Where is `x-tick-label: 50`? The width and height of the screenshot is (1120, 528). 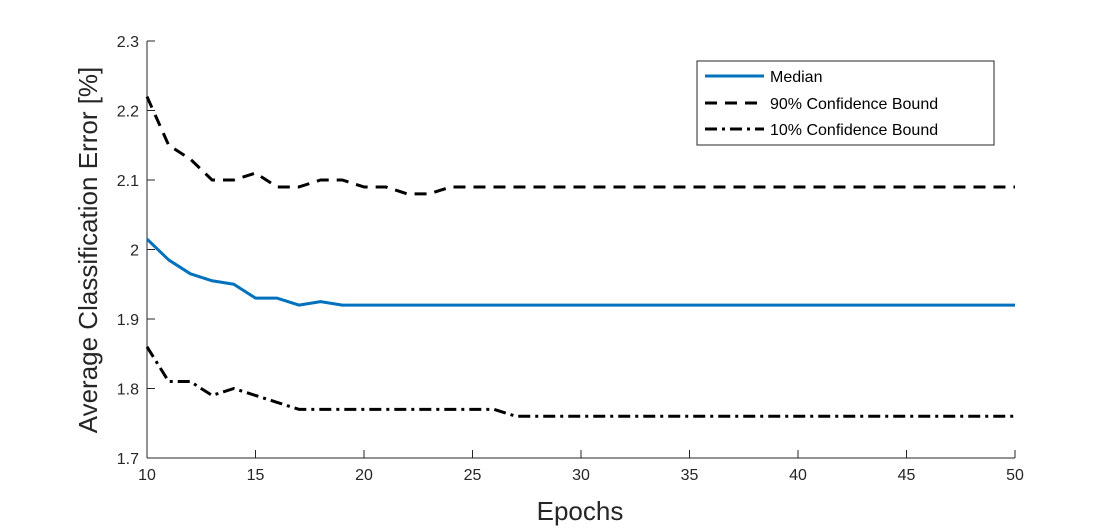 x-tick-label: 50 is located at coordinates (1015, 475).